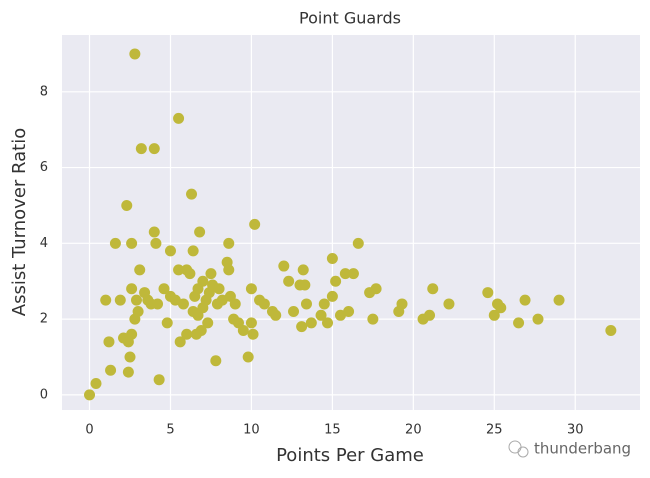 The image size is (650, 478). What do you see at coordinates (44, 91) in the screenshot?
I see `y-tick-label: 8` at bounding box center [44, 91].